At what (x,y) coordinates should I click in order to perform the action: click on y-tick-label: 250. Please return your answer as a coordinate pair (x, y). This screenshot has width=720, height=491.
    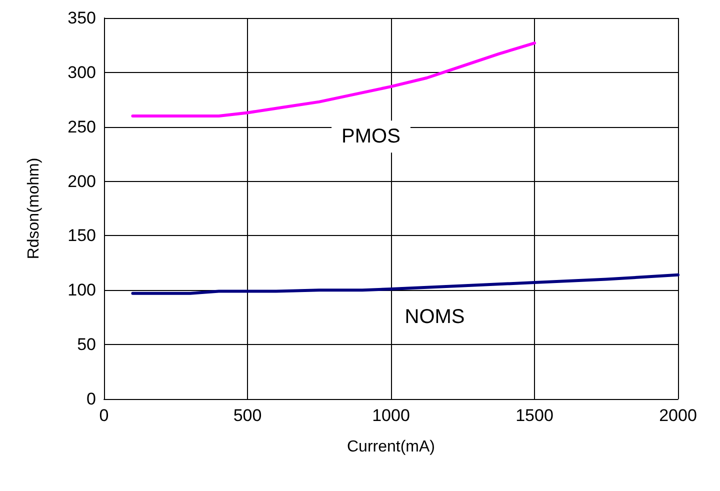
    Looking at the image, I should click on (82, 126).